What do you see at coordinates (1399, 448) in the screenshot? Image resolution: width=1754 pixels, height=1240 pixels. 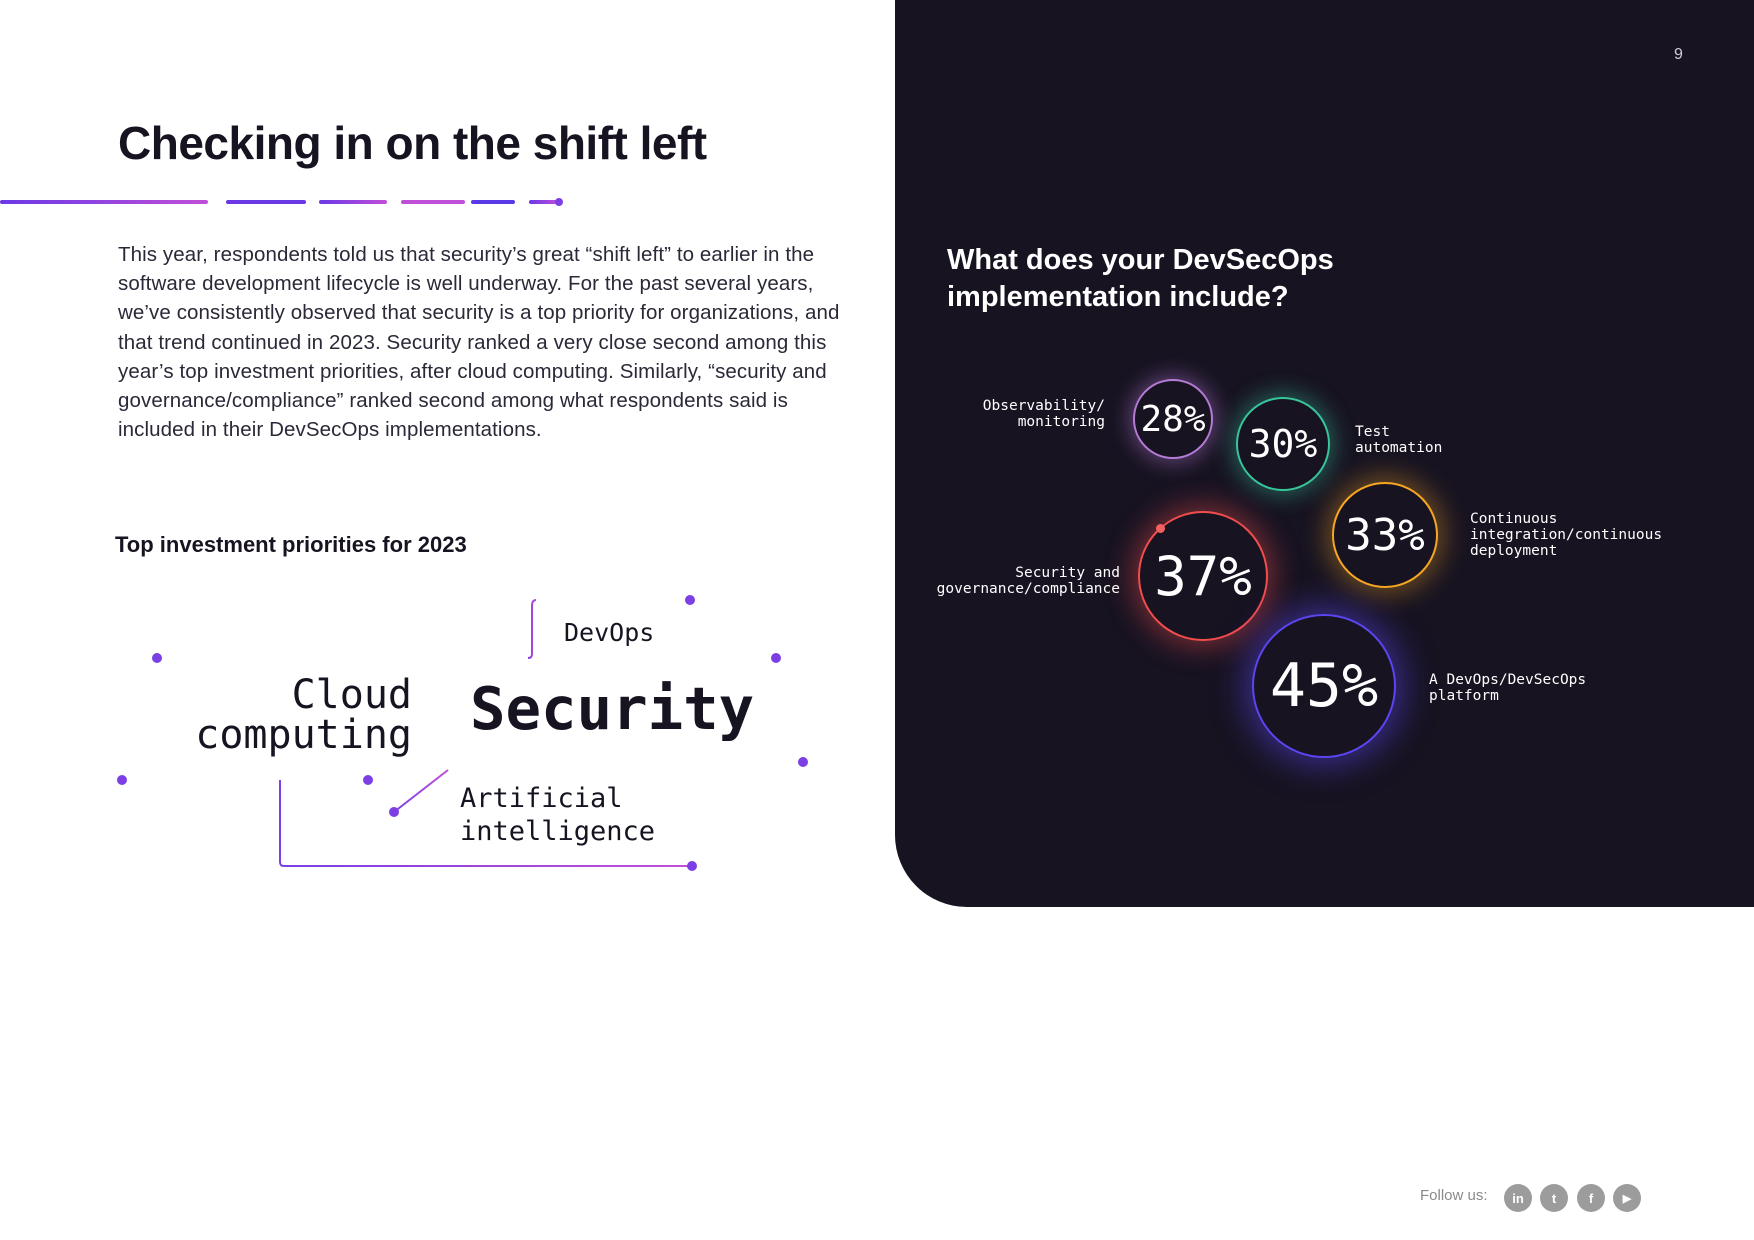 I see `label-line: automation` at bounding box center [1399, 448].